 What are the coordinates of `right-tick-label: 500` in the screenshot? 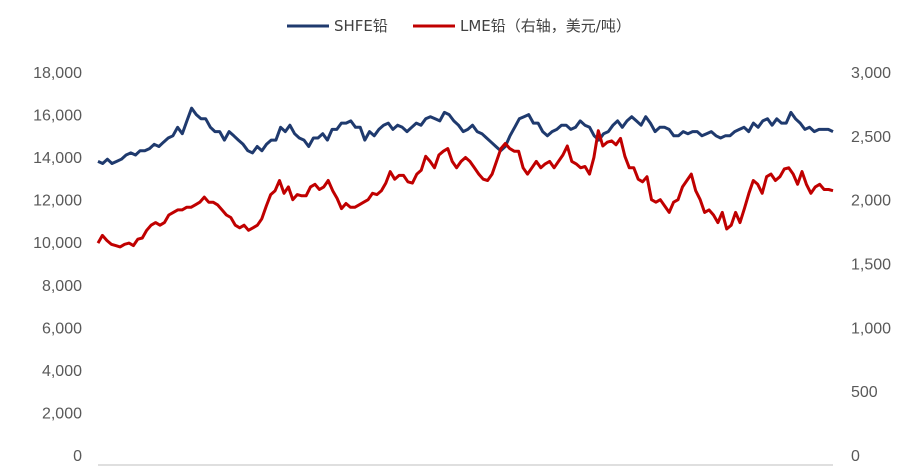 It's located at (864, 392).